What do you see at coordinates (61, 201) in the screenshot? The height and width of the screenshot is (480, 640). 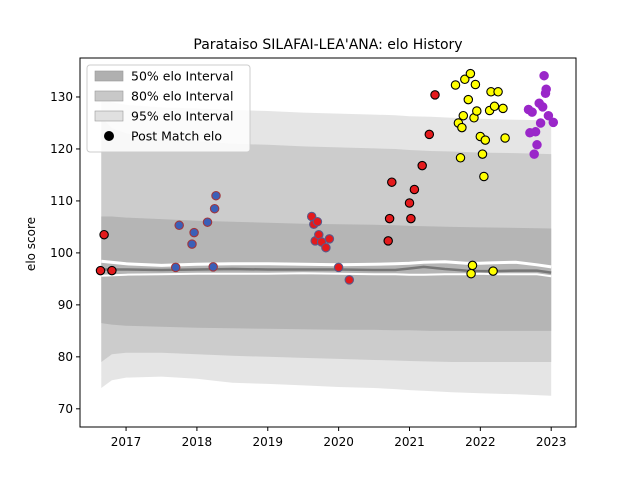 I see `y-tick-label: 110` at bounding box center [61, 201].